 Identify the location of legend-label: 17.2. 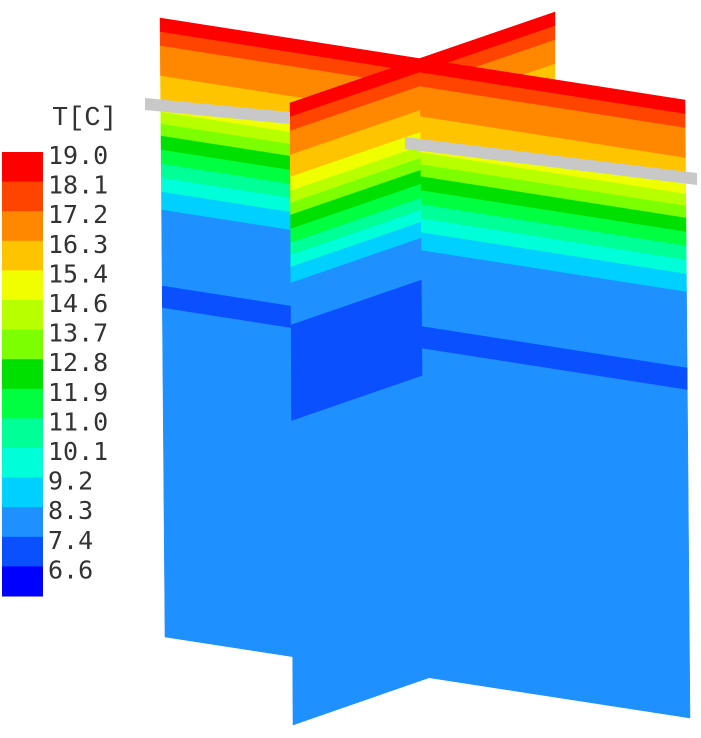
(78, 214).